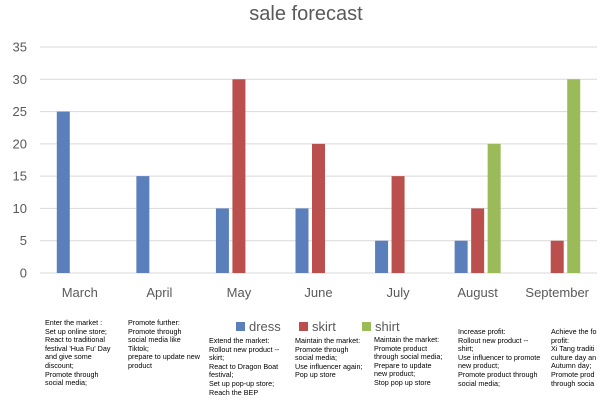 This screenshot has width=600, height=405. What do you see at coordinates (387, 326) in the screenshot?
I see `legend-label-shirt: shirt` at bounding box center [387, 326].